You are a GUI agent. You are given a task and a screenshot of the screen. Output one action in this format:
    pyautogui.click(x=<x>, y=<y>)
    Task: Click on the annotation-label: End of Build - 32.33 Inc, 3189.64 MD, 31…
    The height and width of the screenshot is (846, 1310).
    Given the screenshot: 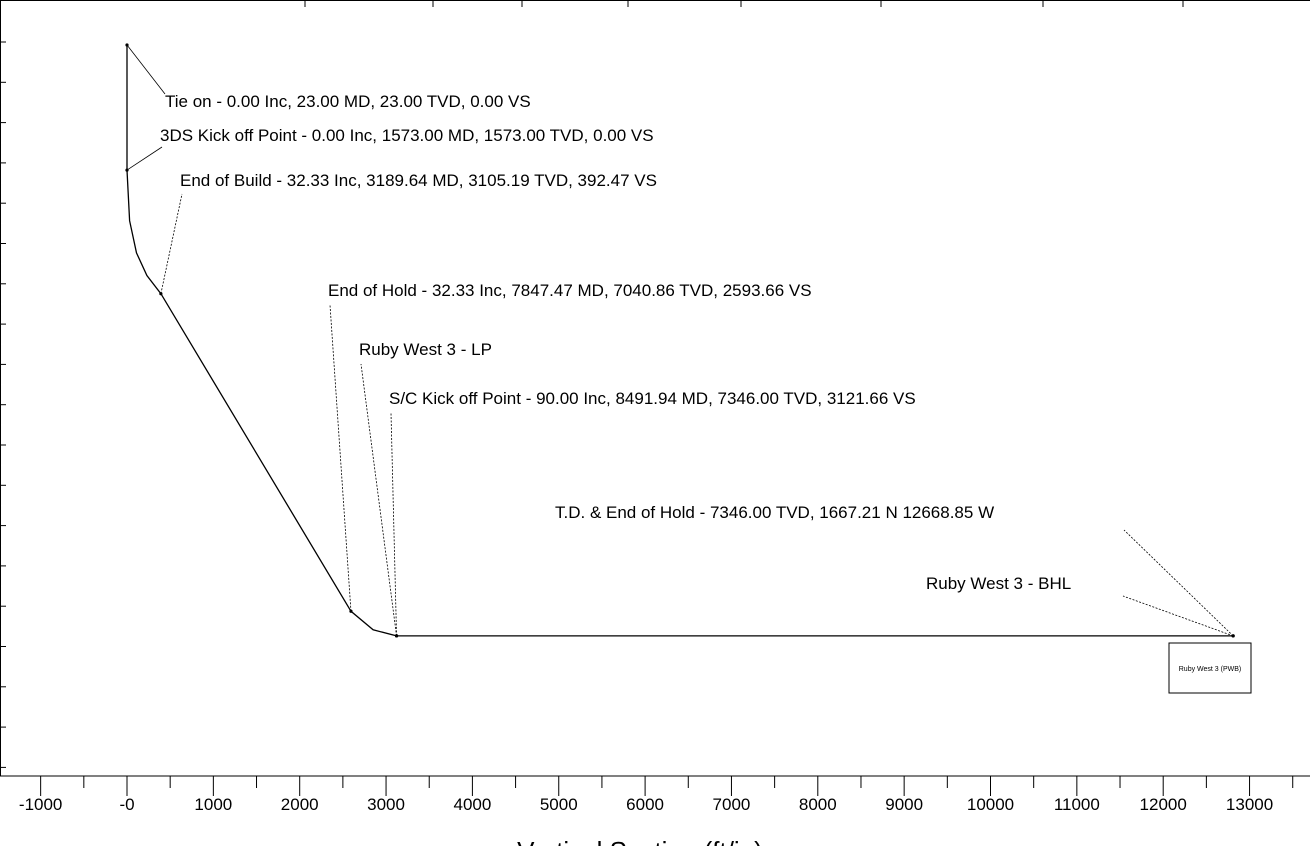 What is the action you would take?
    pyautogui.click(x=418, y=180)
    